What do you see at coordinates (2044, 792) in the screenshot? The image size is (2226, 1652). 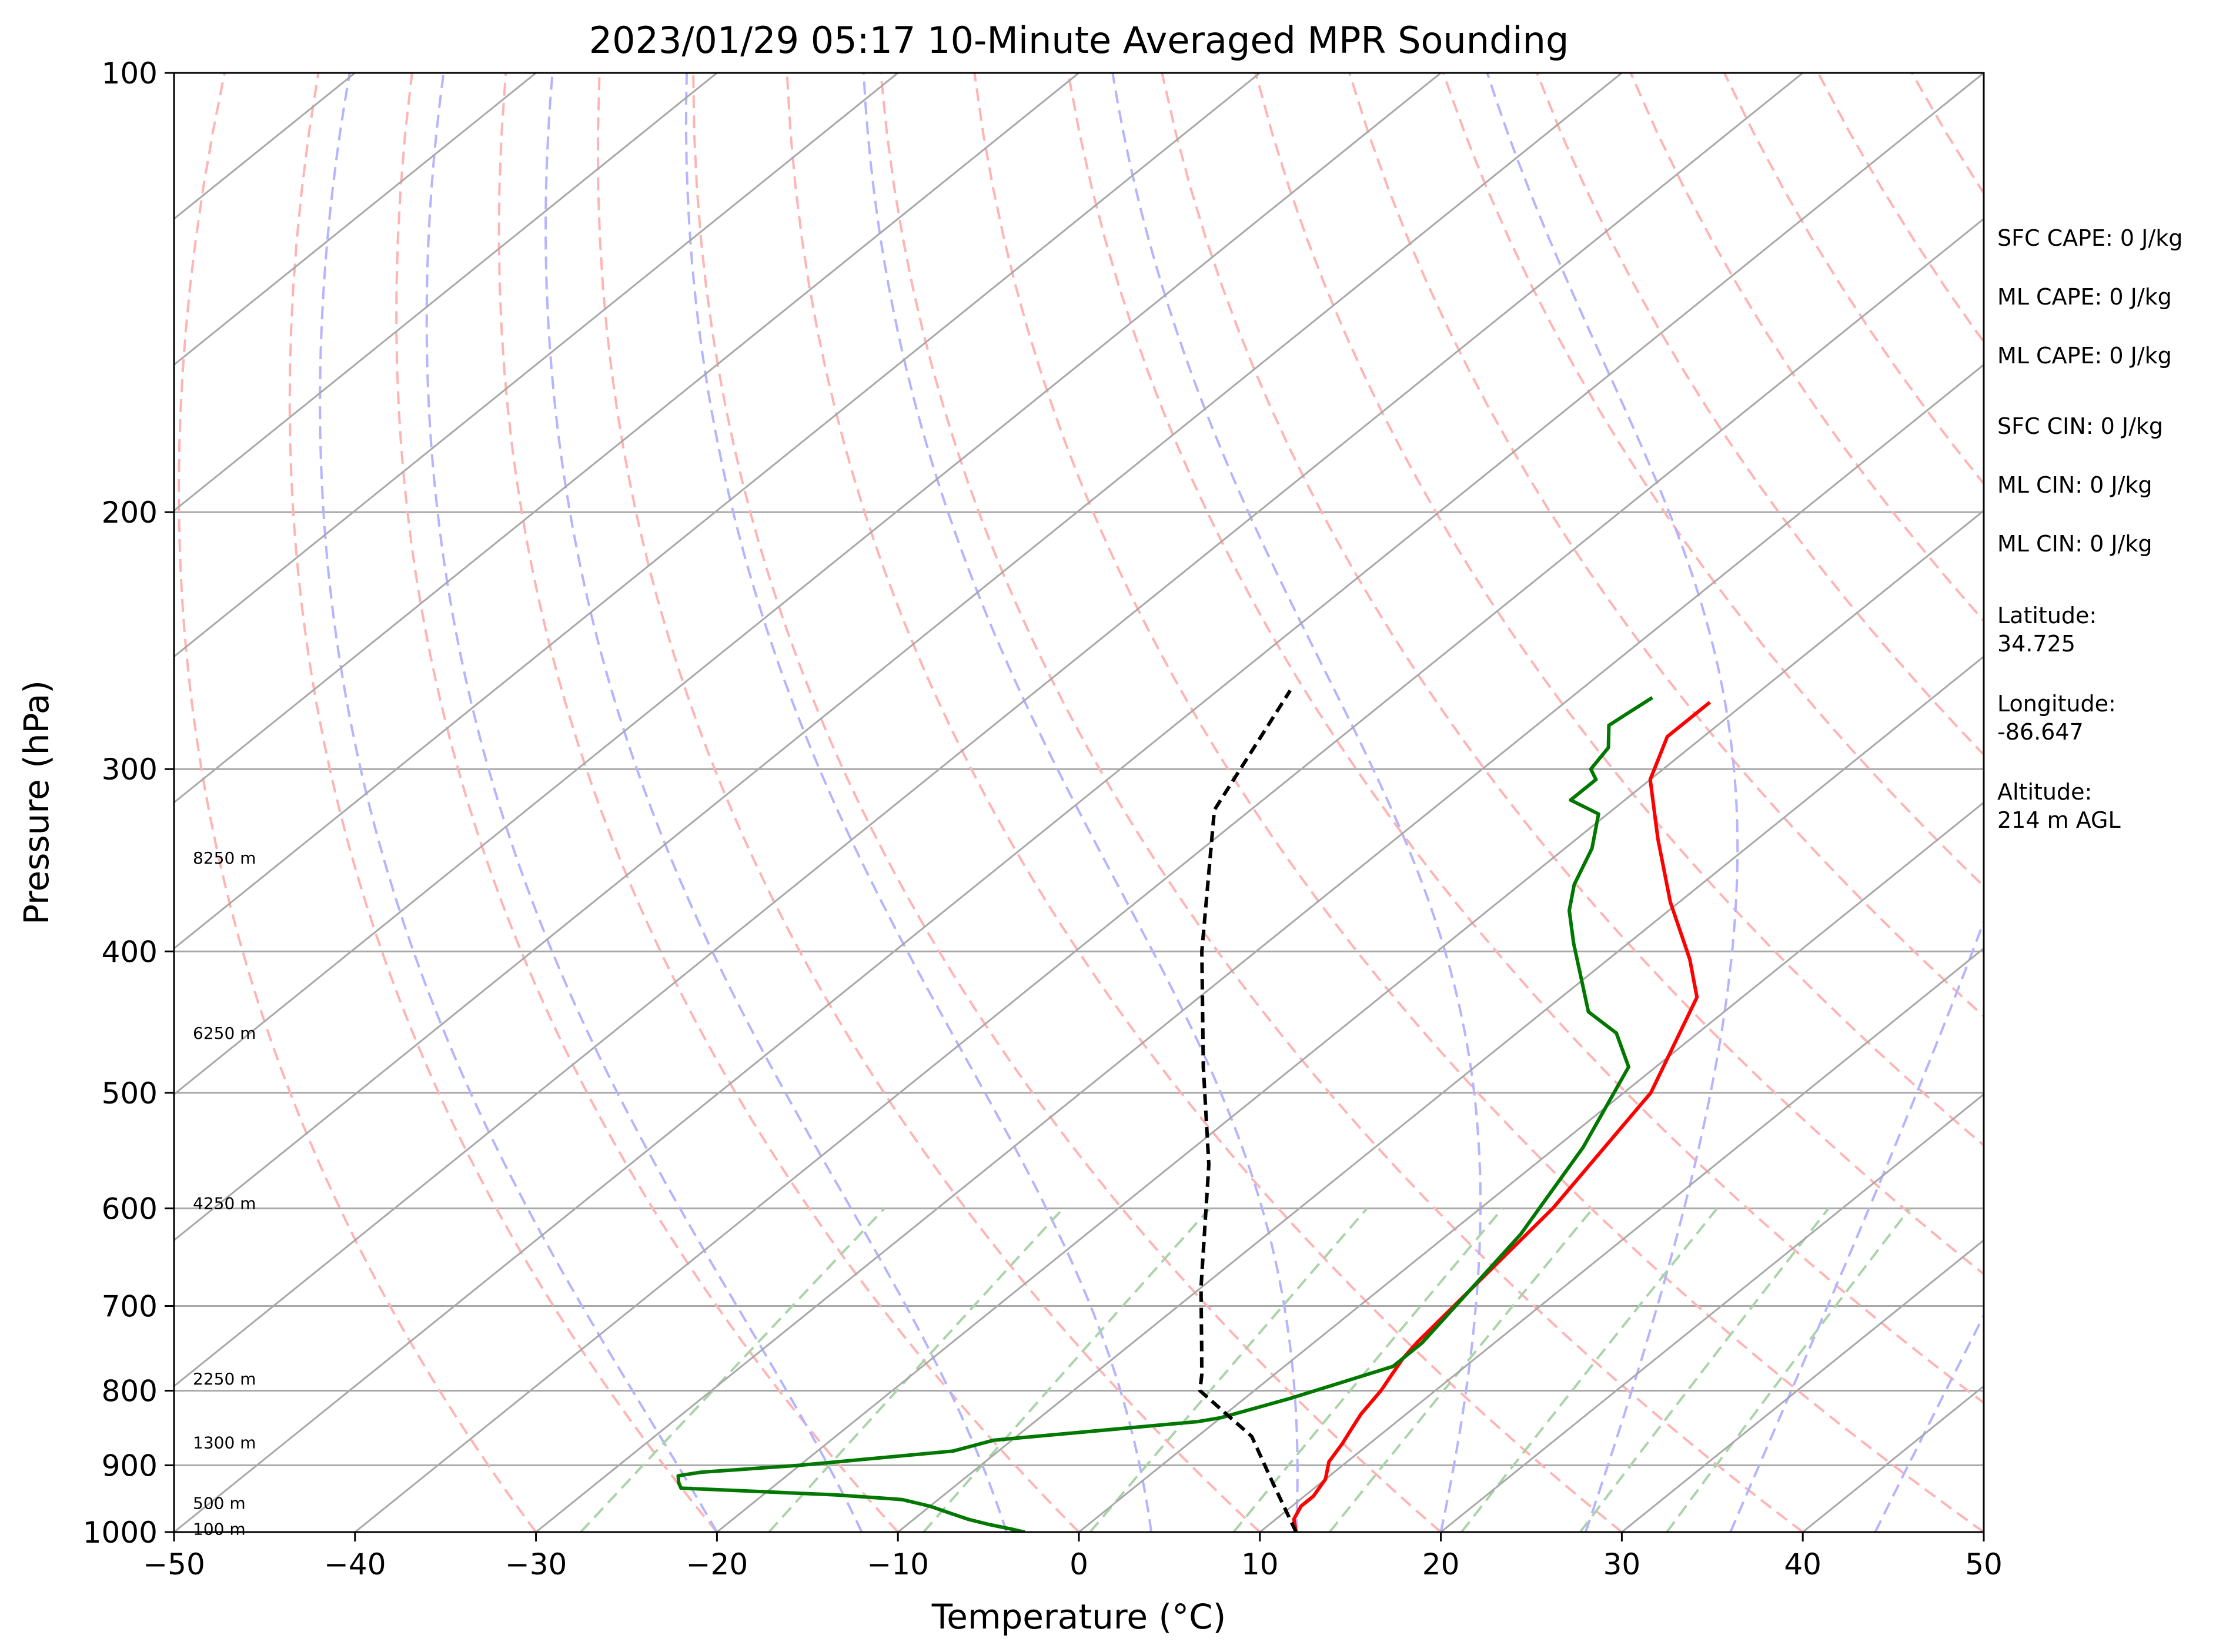 I see `altitude-label: Altitude:` at bounding box center [2044, 792].